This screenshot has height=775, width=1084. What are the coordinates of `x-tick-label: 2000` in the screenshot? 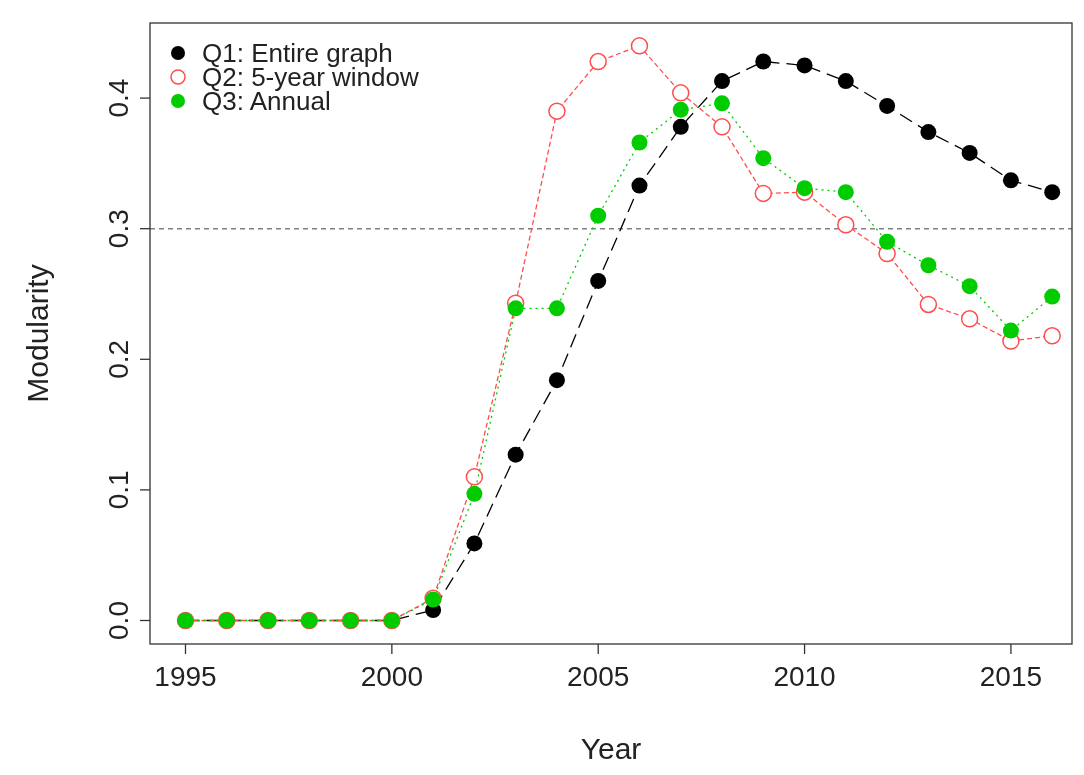 It's located at (391, 676).